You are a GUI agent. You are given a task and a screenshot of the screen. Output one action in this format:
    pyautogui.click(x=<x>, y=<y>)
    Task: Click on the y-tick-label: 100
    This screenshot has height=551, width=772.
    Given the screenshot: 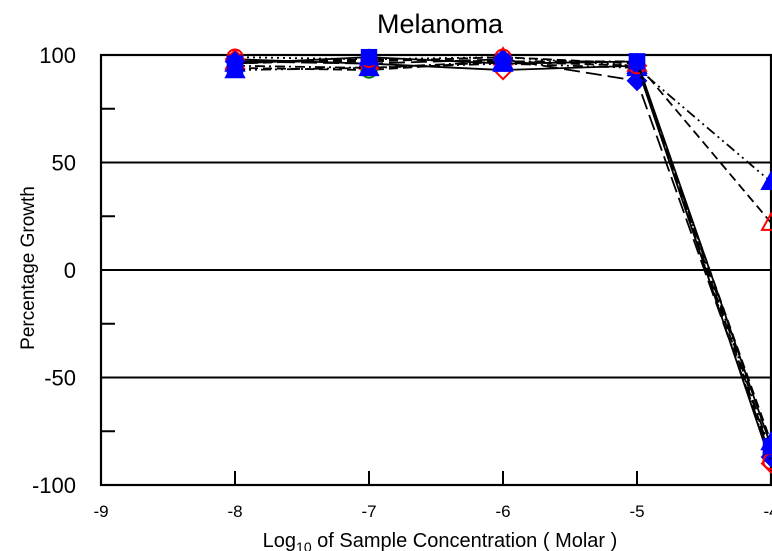 What is the action you would take?
    pyautogui.click(x=57, y=55)
    